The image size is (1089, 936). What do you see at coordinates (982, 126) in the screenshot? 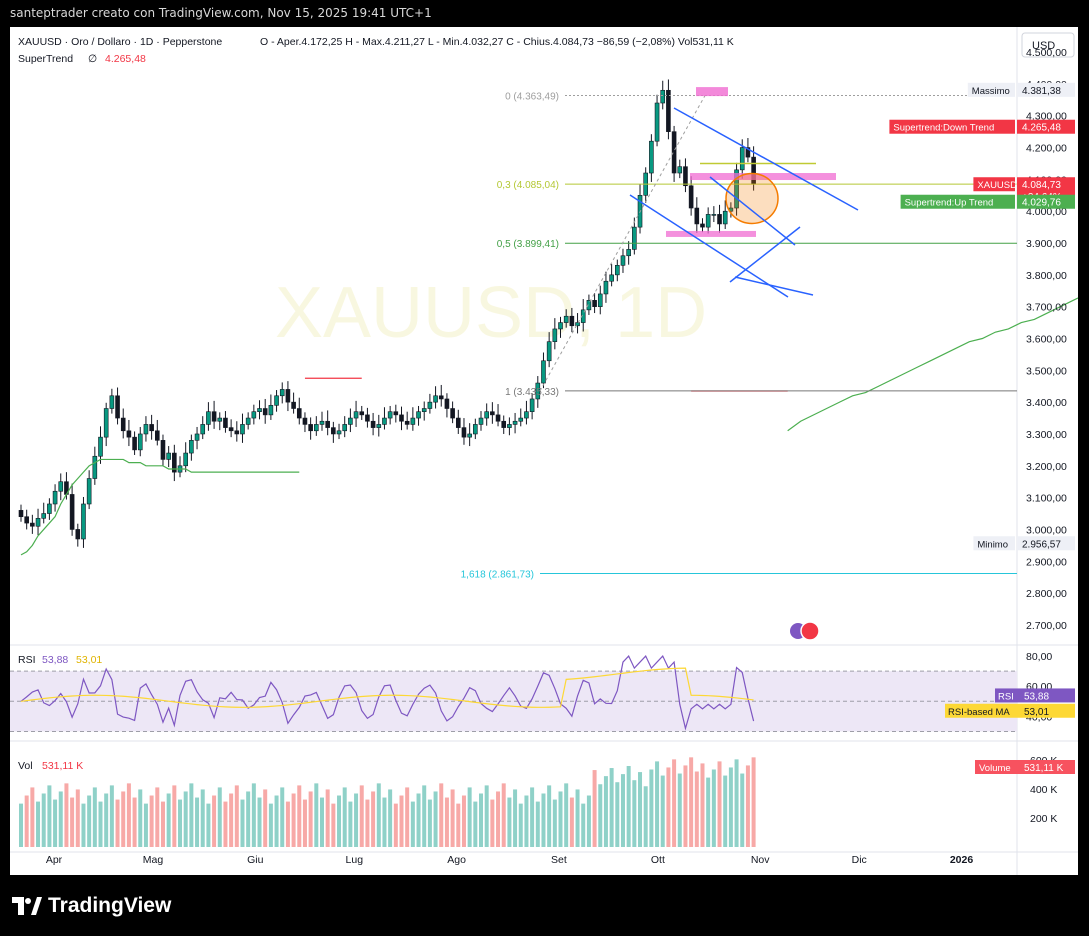
I see `price-tag: Supertrend:Down Trend 4.265,48` at bounding box center [982, 126].